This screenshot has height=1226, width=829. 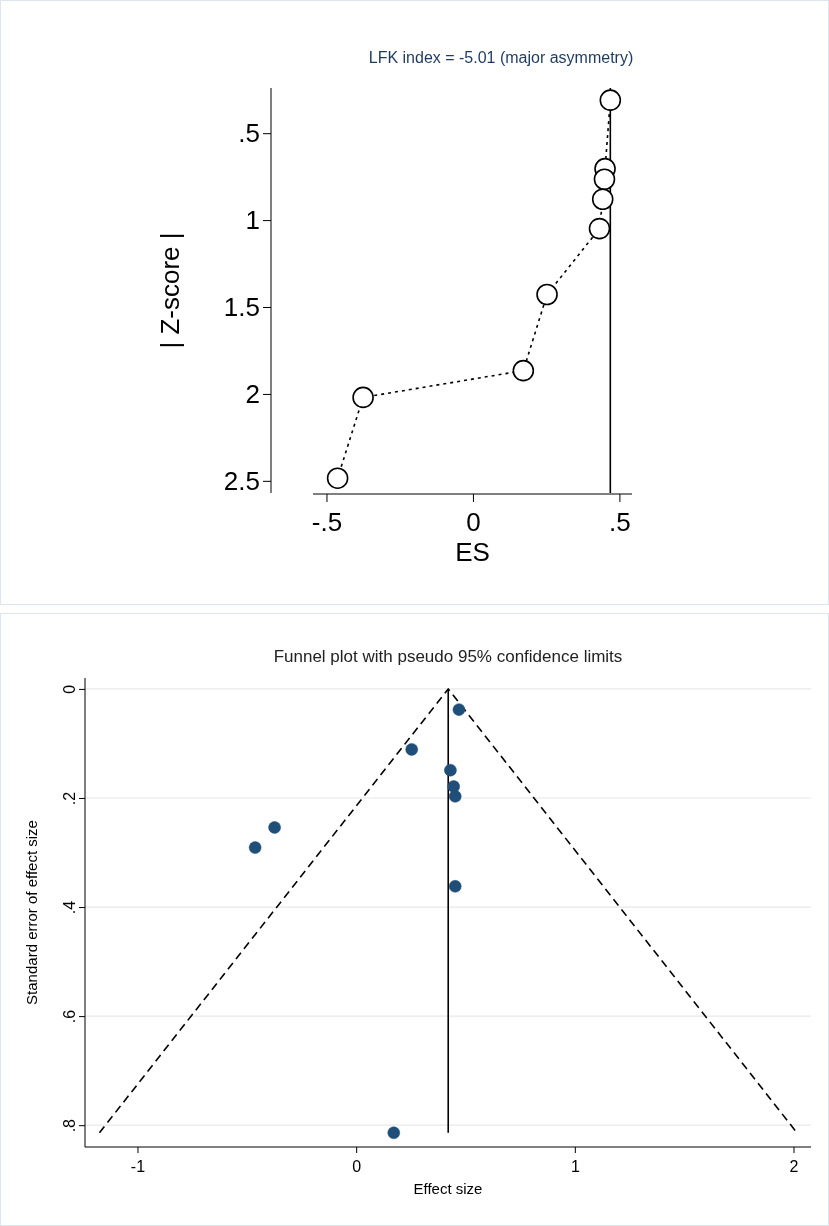 I want to click on y-axis-title: | Z-score |, so click(x=170, y=290).